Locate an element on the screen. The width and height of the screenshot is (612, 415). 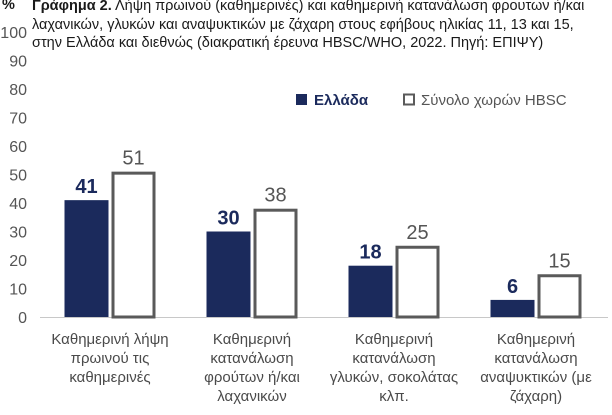
y-tick-label: 50 is located at coordinates (18, 176).